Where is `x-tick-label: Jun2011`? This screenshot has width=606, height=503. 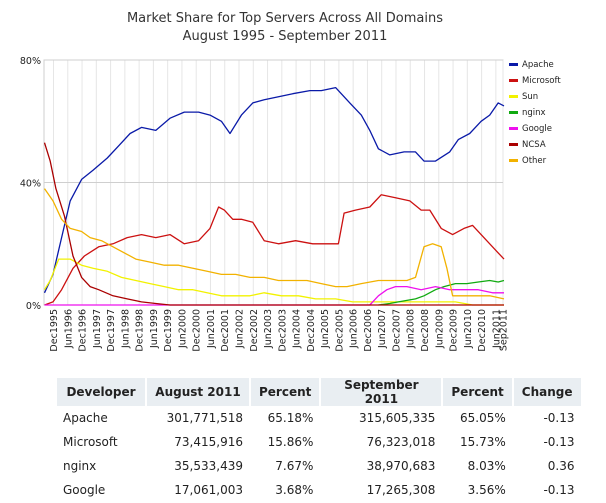
x-tick-label: Jun2011 is located at coordinates (496, 329).